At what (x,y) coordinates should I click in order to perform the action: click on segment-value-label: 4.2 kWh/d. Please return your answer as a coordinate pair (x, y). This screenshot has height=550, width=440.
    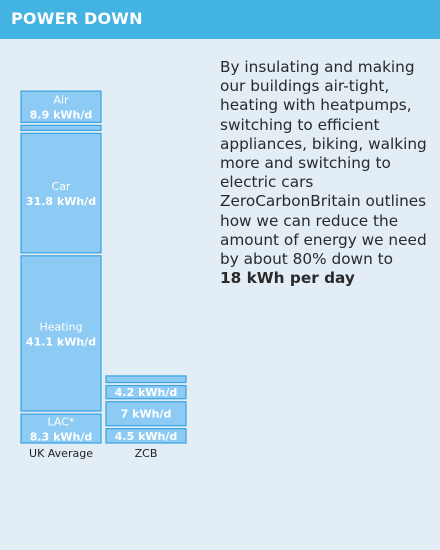
    Looking at the image, I should click on (146, 392).